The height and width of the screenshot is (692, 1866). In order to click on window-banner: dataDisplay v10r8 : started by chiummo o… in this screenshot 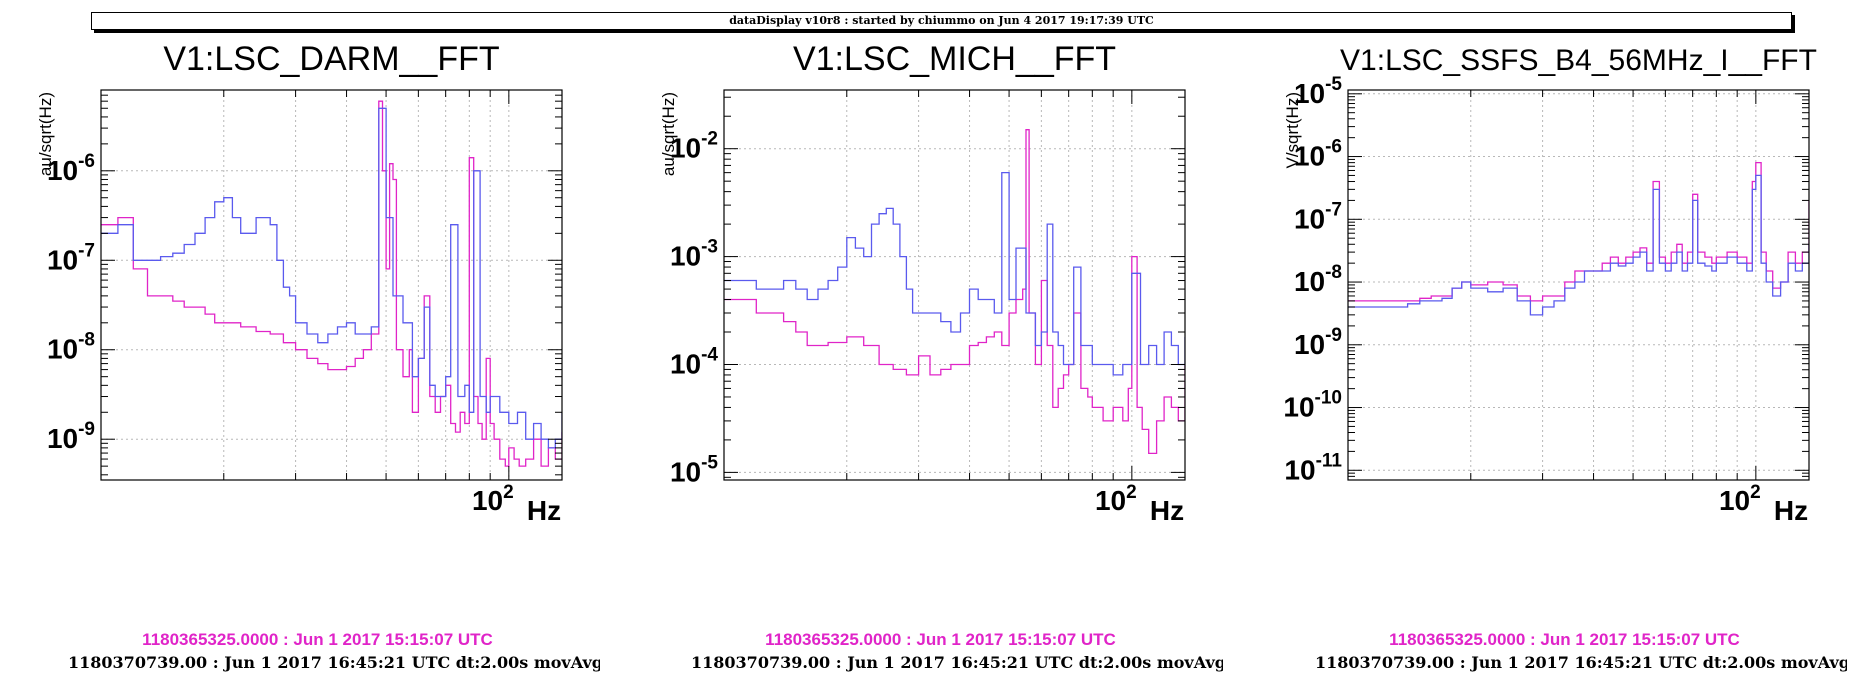, I will do `click(941, 21)`.